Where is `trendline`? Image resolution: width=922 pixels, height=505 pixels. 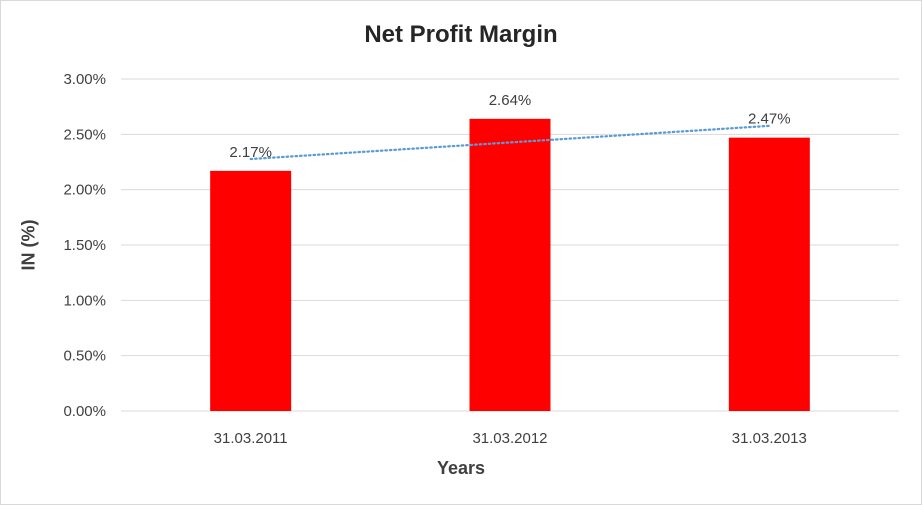 trendline is located at coordinates (510, 142).